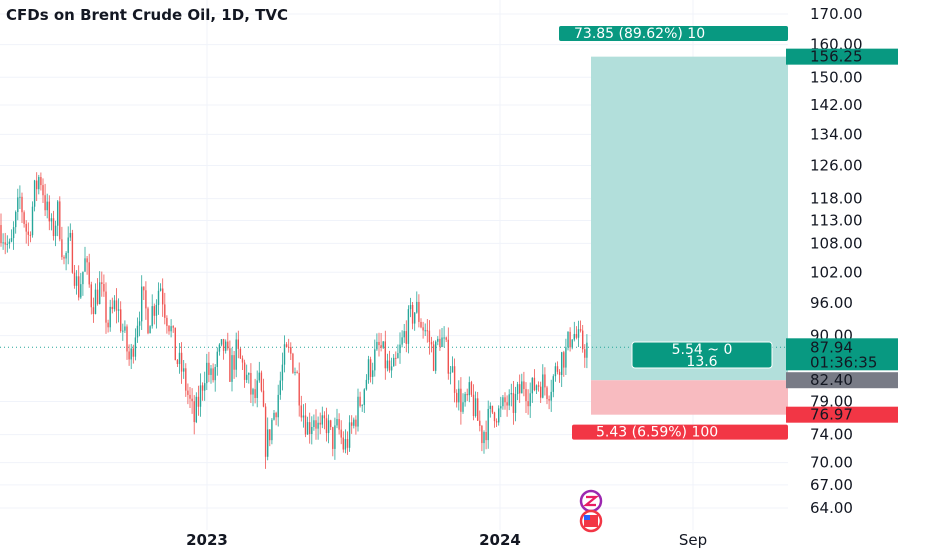  What do you see at coordinates (831, 347) in the screenshot?
I see `current-price-text: 87.94` at bounding box center [831, 347].